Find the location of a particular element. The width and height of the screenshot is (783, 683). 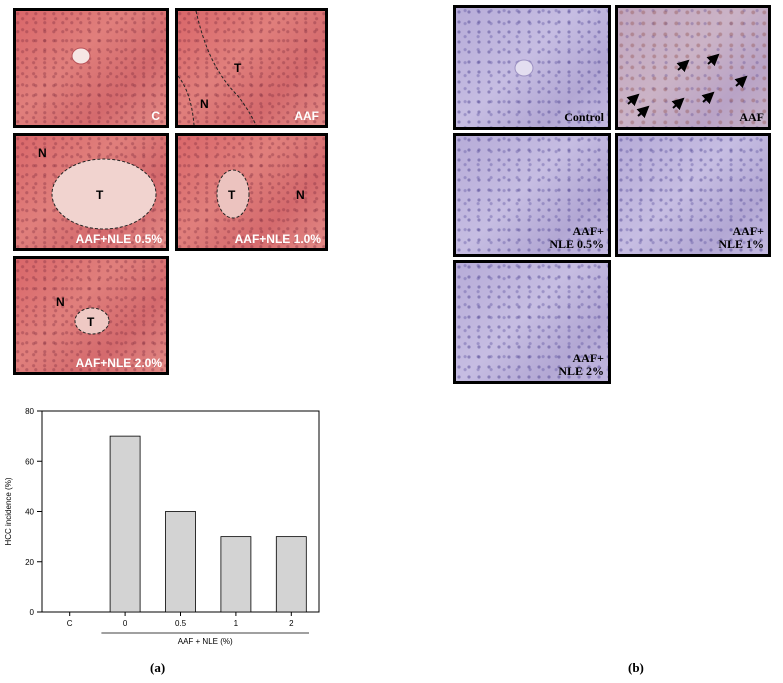

ihc-image-aaf-nle-05: AAF+ NLE 0.5% is located at coordinates (532, 195).